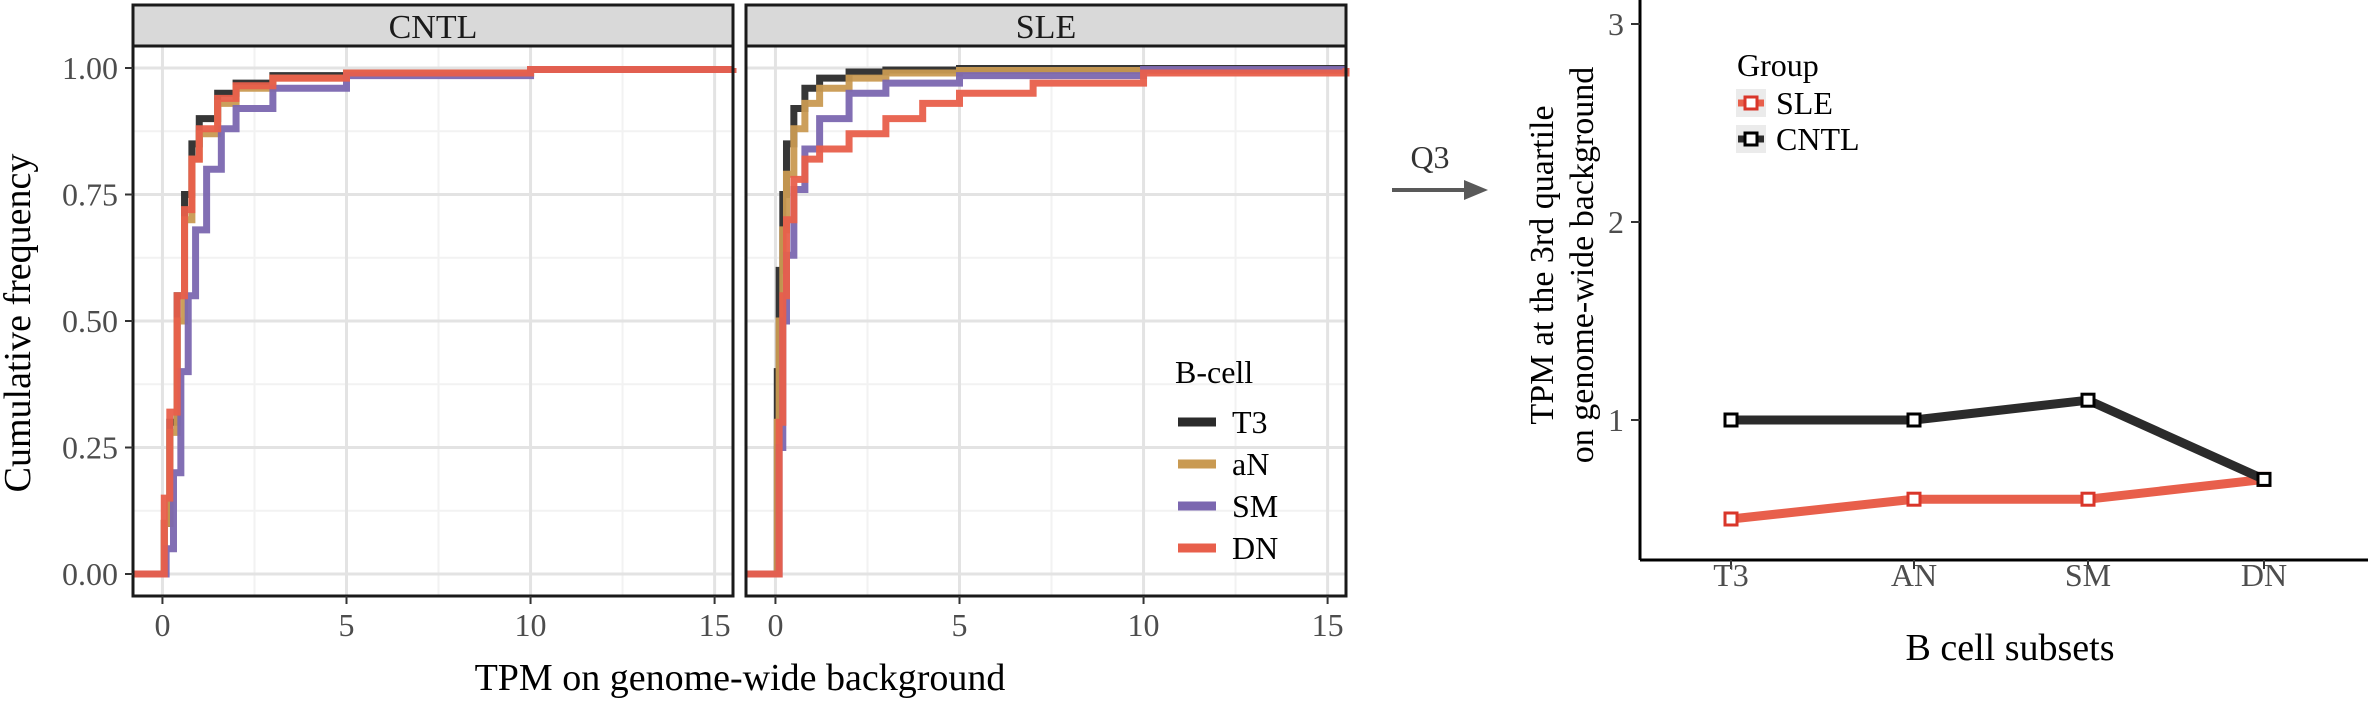 The image size is (2368, 704). I want to click on q3-point-cntl-sm, so click(2088, 400).